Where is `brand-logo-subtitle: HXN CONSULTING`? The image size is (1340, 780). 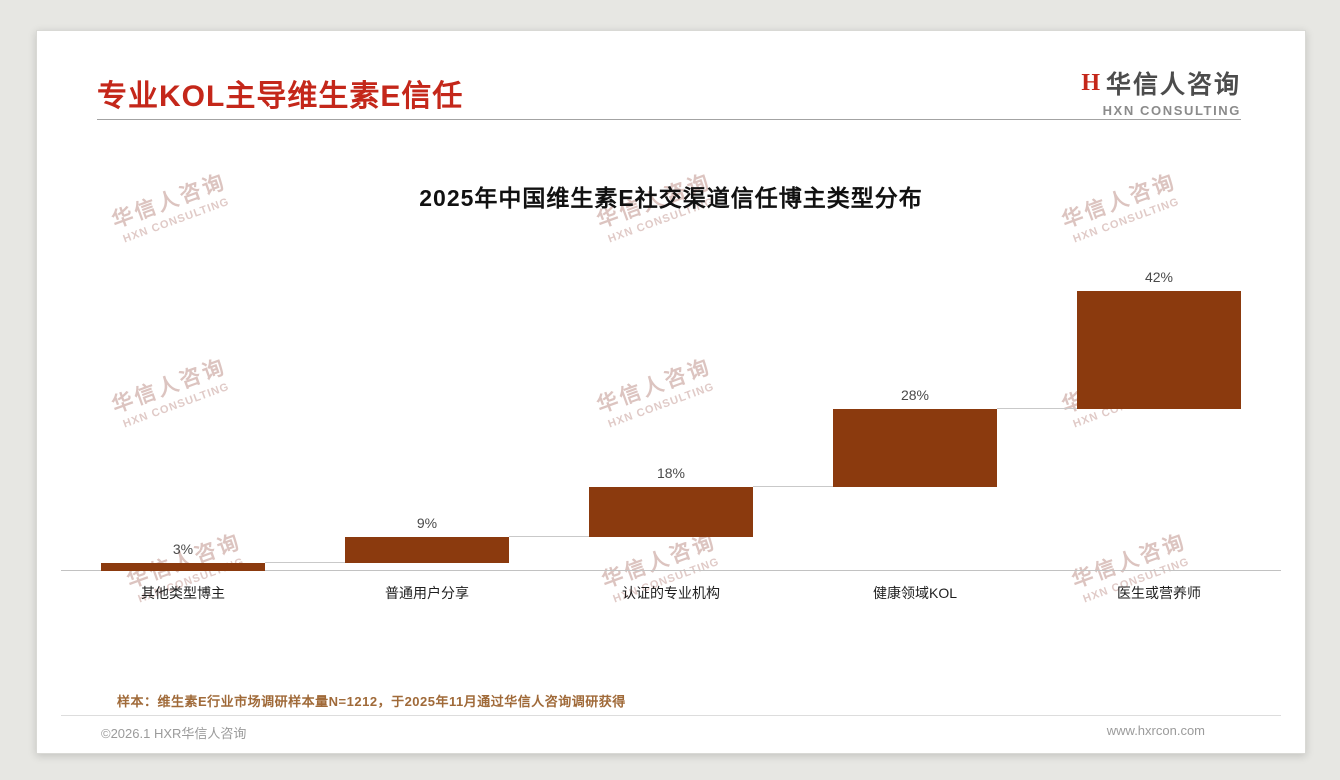 brand-logo-subtitle: HXN CONSULTING is located at coordinates (1171, 110).